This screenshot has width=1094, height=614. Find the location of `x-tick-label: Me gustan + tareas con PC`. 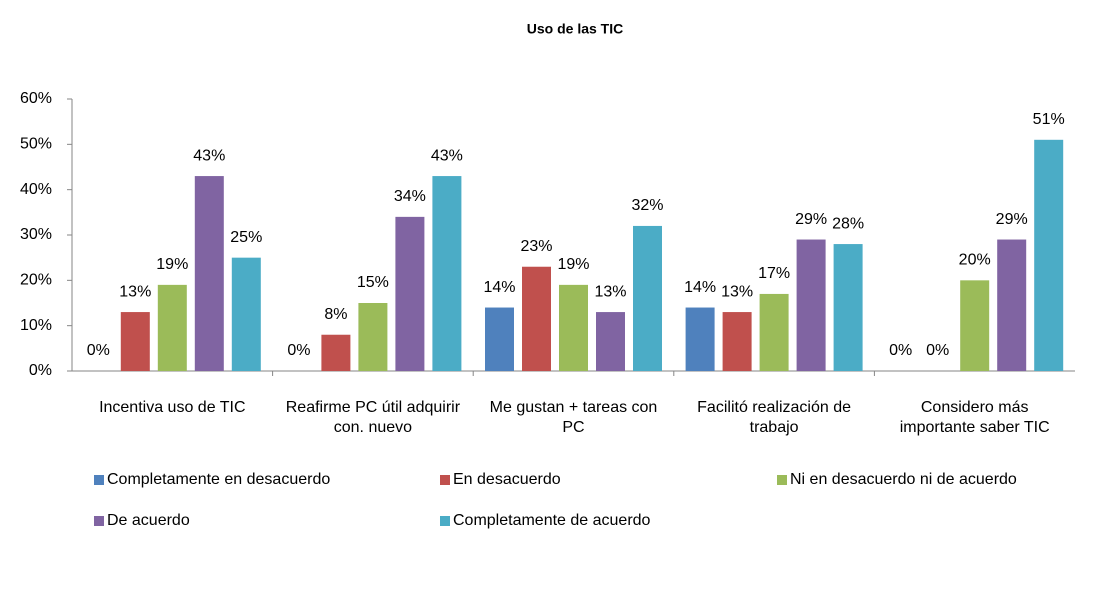

x-tick-label: Me gustan + tareas con PC is located at coordinates (573, 417).